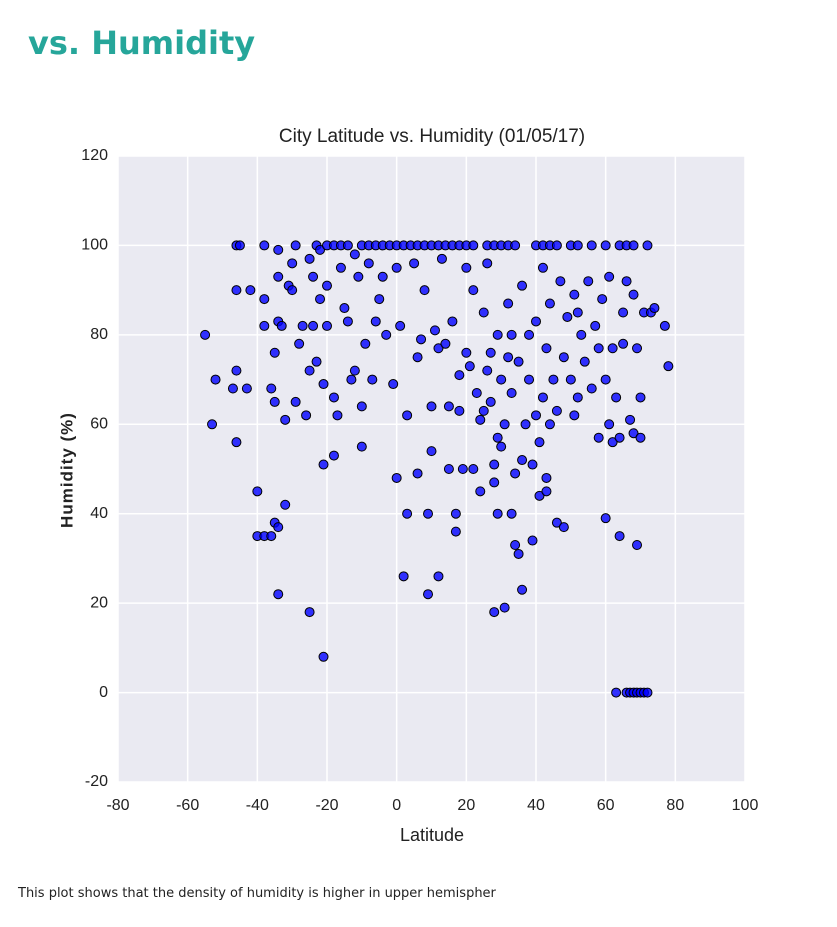  What do you see at coordinates (94, 155) in the screenshot?
I see `y-tick-label: 120` at bounding box center [94, 155].